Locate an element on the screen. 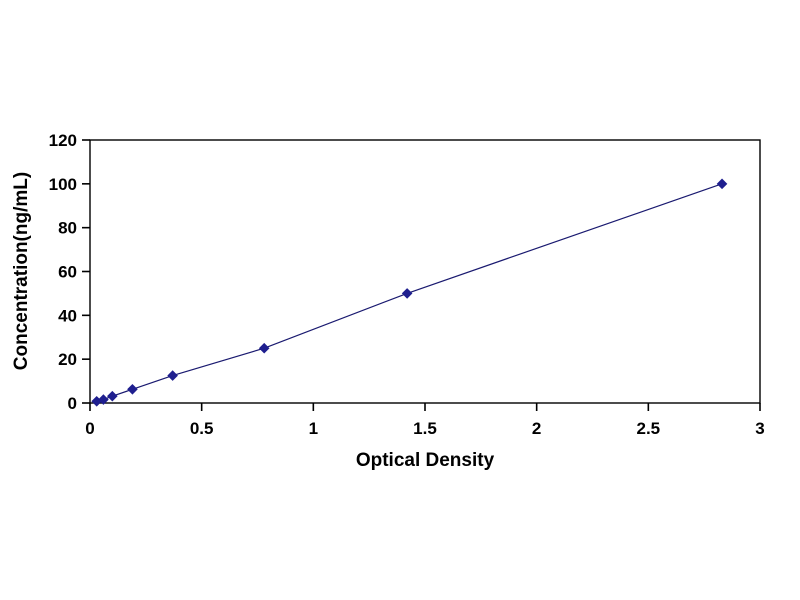 The width and height of the screenshot is (800, 600). x-tick-label: 0.5 is located at coordinates (202, 428).